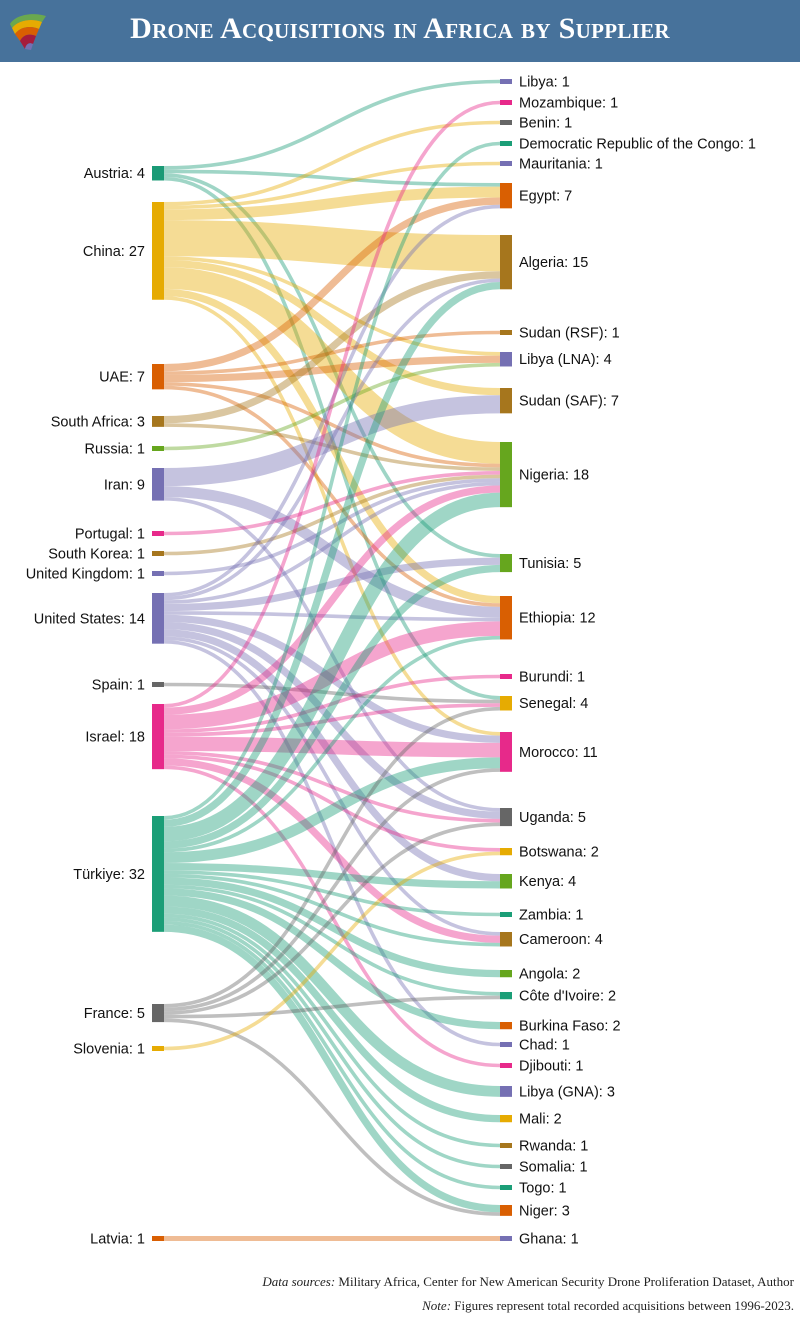  I want to click on target-node-uganda, so click(506, 817).